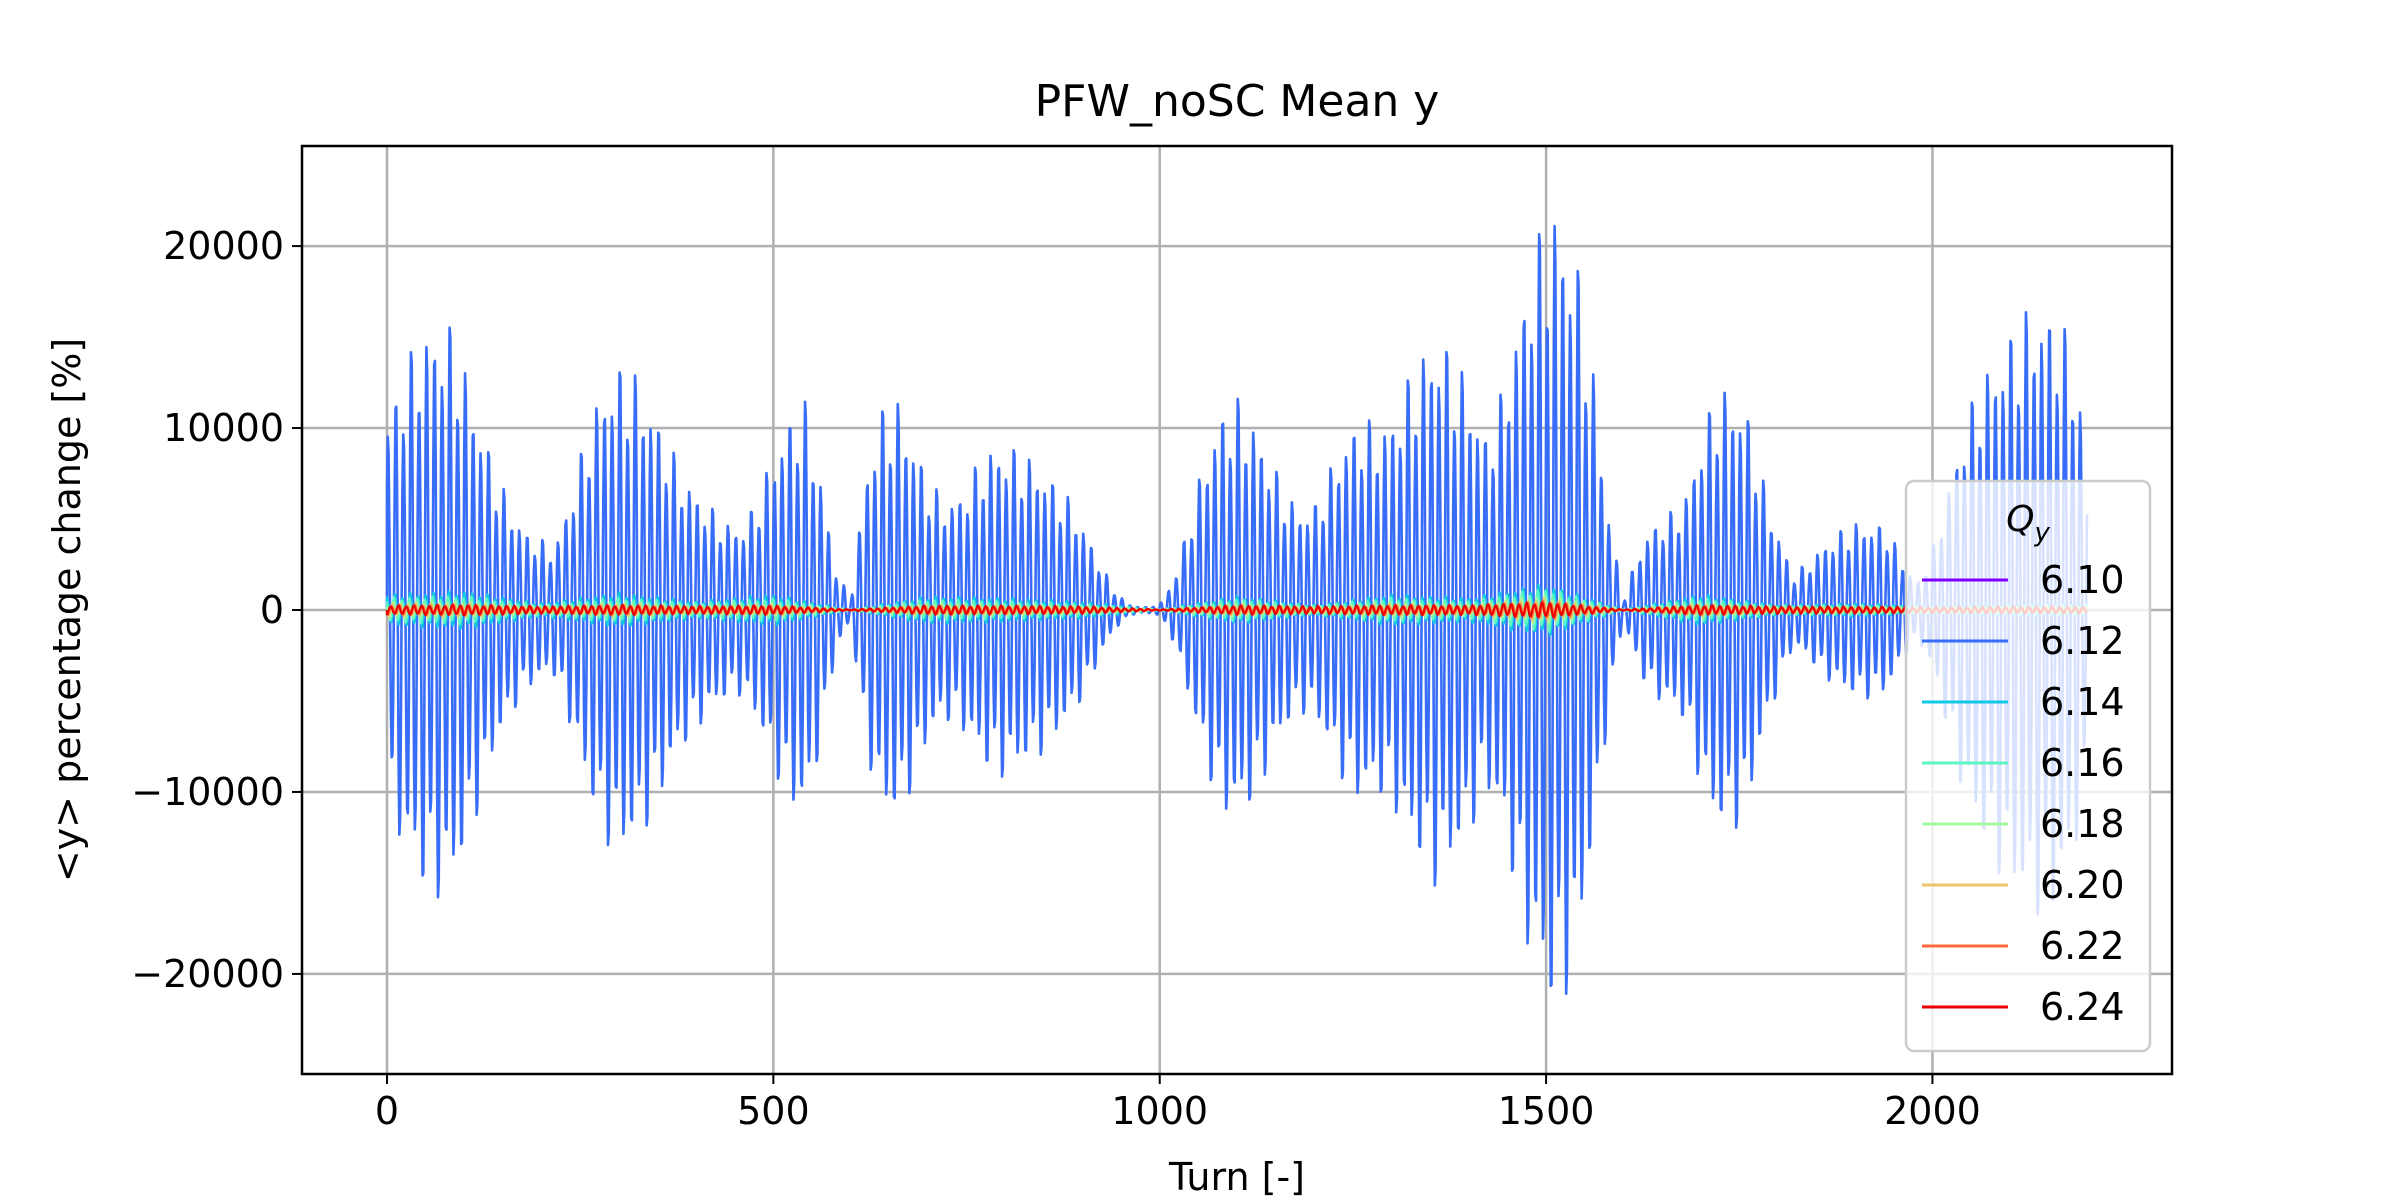  I want to click on legend-entry: 6.18, so click(2023, 824).